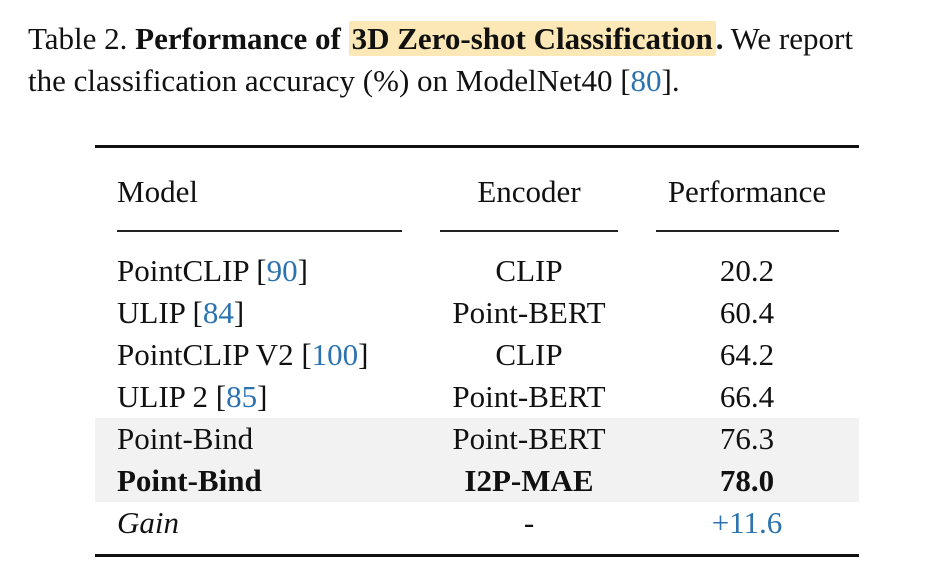  I want to click on table-row: ULIP [84] Point-BERT 60.4, so click(477, 313).